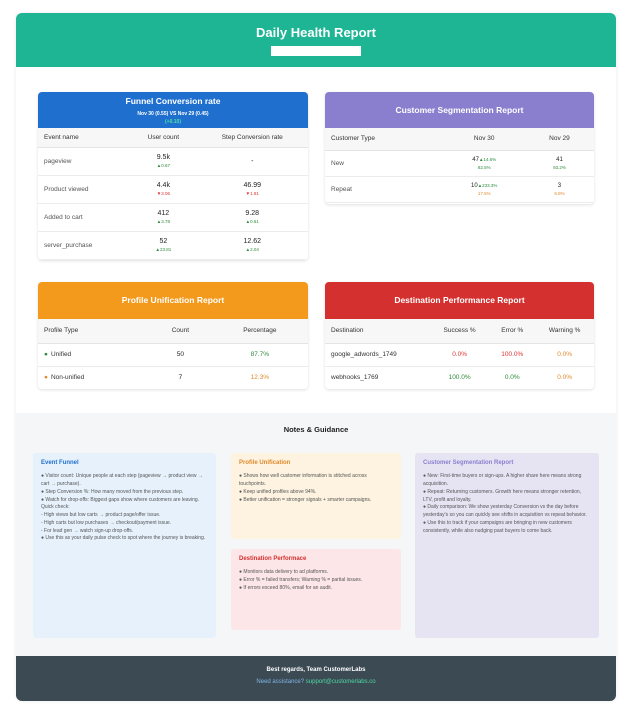  What do you see at coordinates (252, 241) in the screenshot?
I see `step-rate: 12.62` at bounding box center [252, 241].